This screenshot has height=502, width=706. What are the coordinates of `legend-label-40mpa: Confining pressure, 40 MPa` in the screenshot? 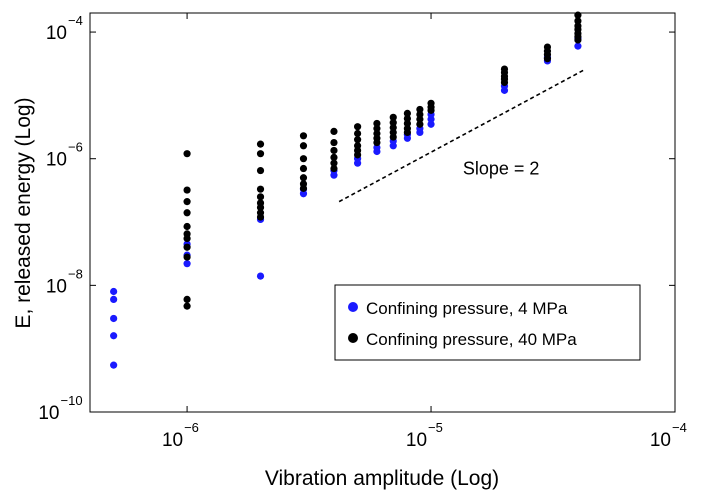 It's located at (471, 339).